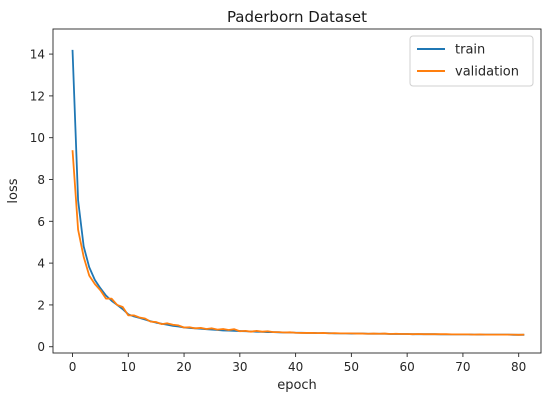  I want to click on x-axis-title: epoch, so click(297, 385).